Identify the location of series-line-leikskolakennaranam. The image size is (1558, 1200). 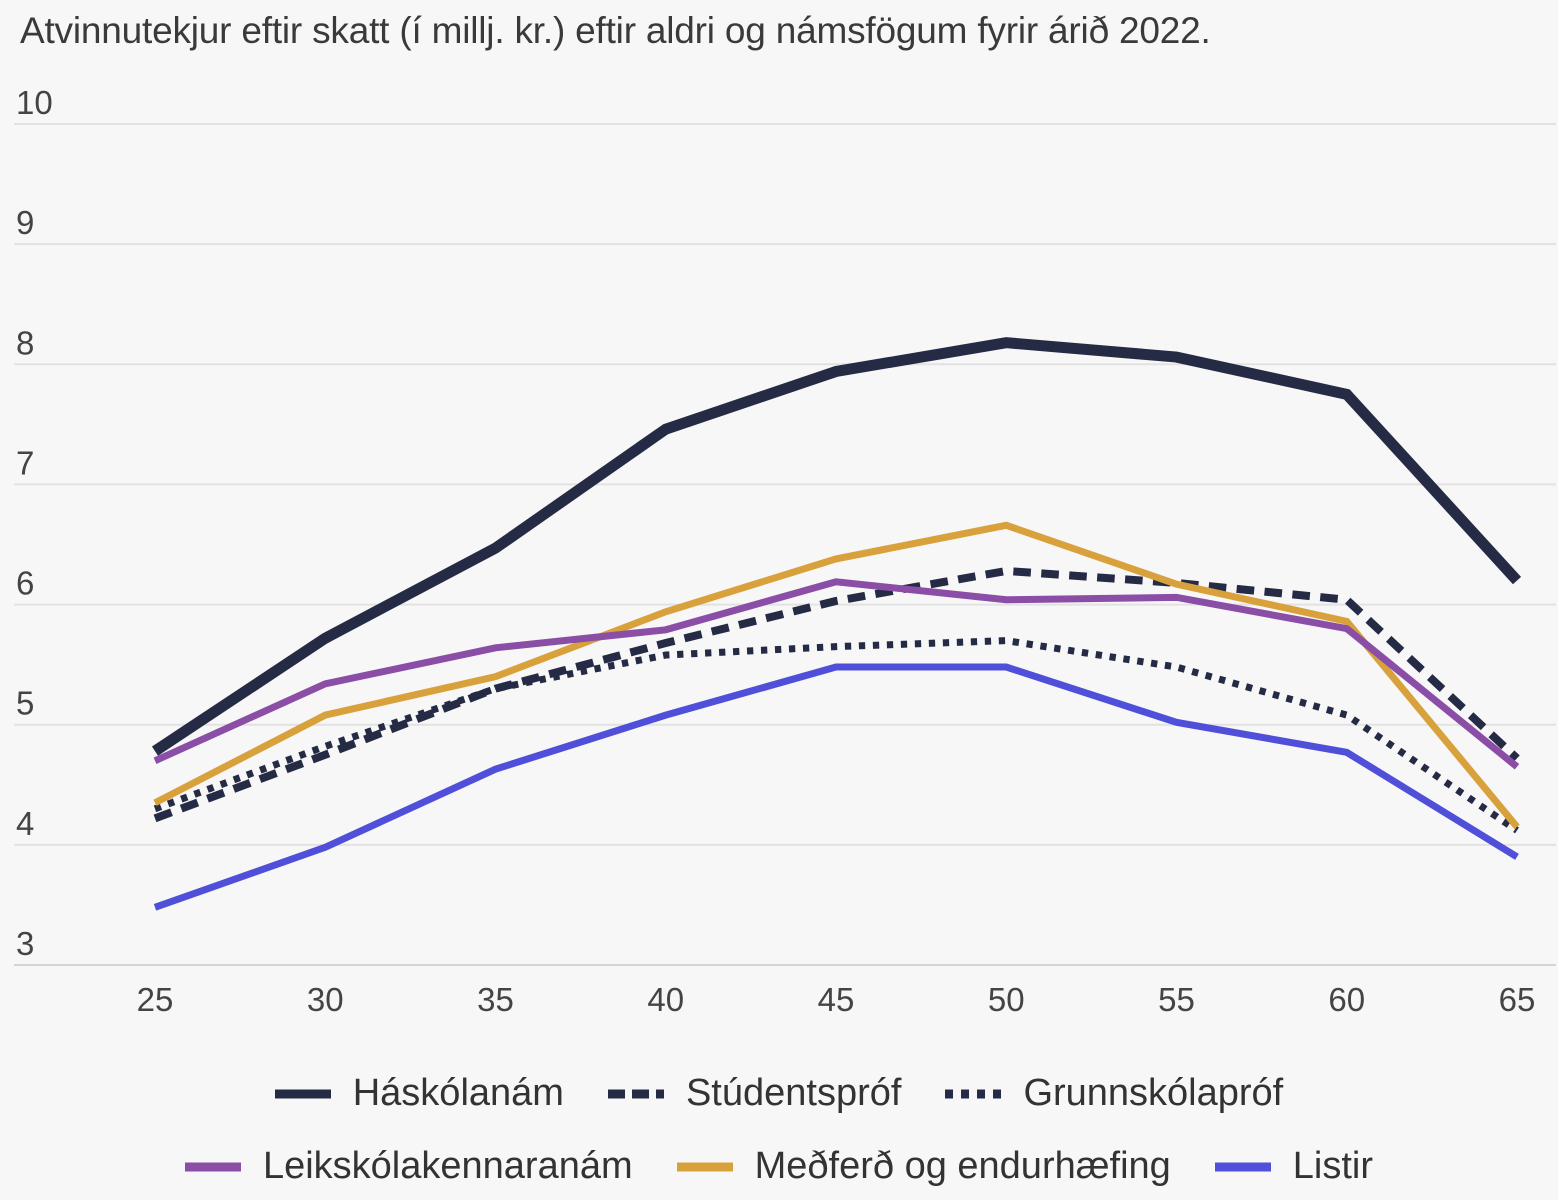
(836, 674).